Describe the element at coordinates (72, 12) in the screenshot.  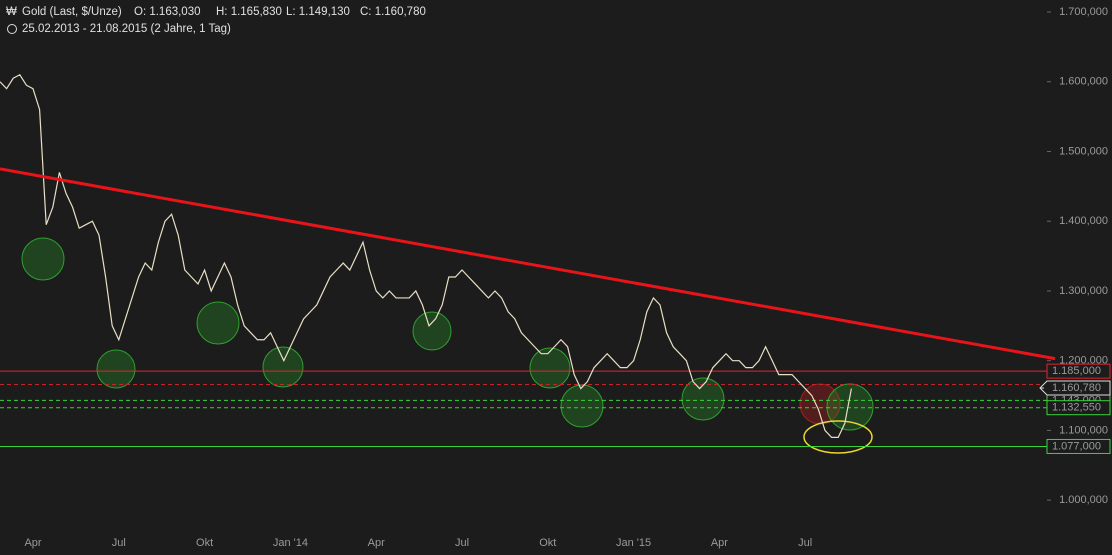
I see `instrument: Gold (Last, $/Unze)` at that location.